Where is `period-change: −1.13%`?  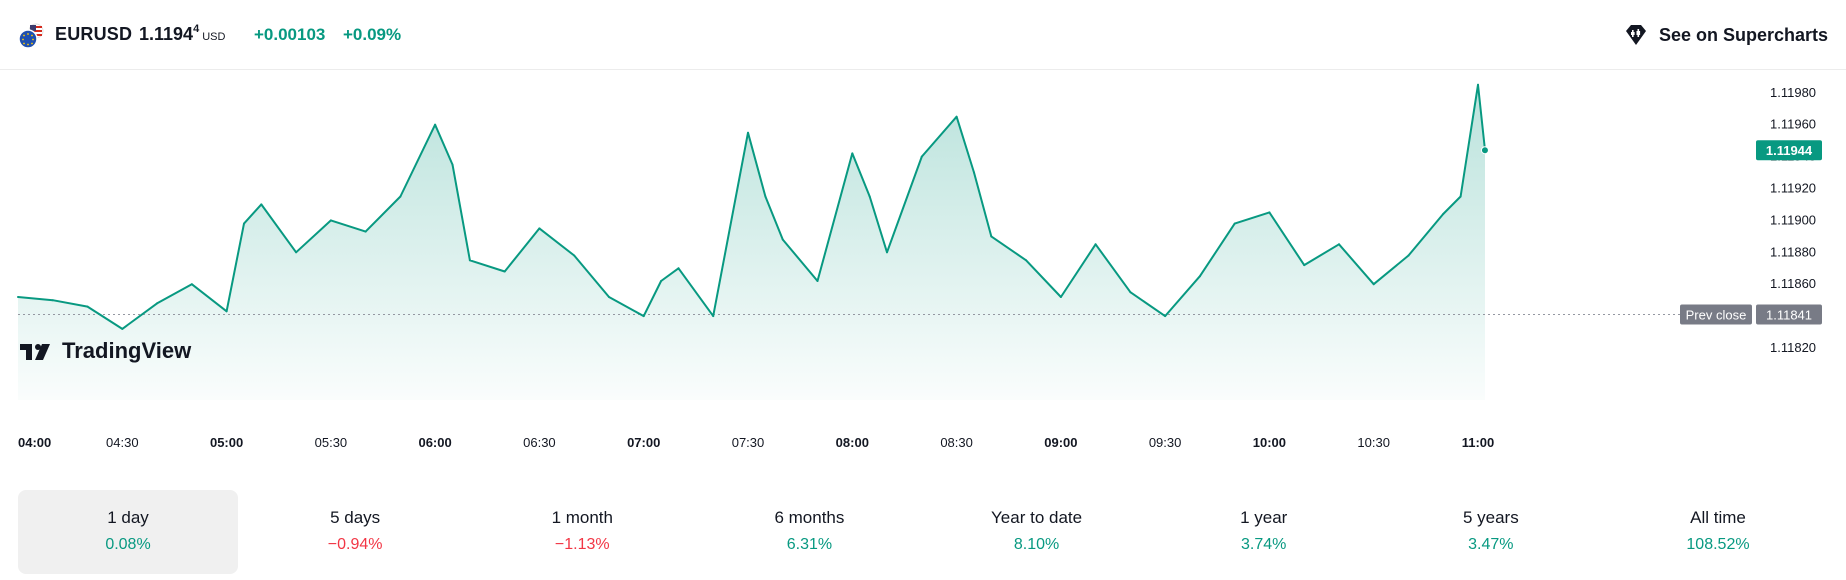
period-change: −1.13% is located at coordinates (582, 544).